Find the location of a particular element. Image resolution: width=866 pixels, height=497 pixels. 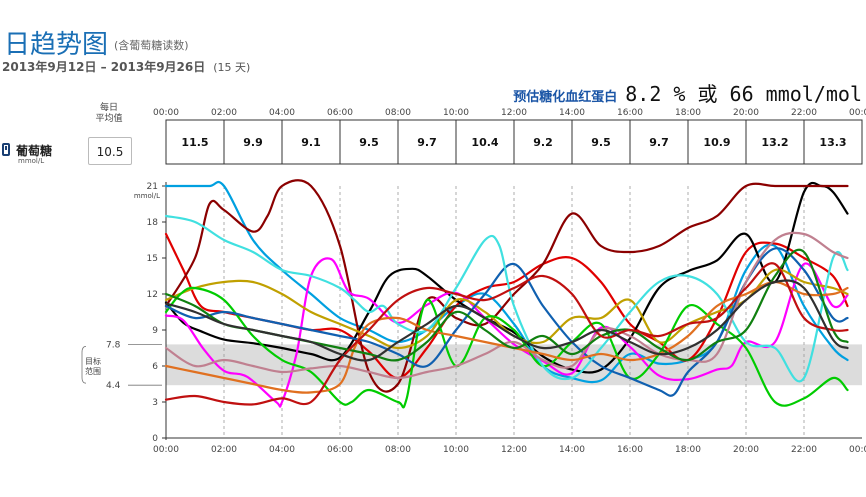

target-high-label: 7.8 is located at coordinates (113, 345).